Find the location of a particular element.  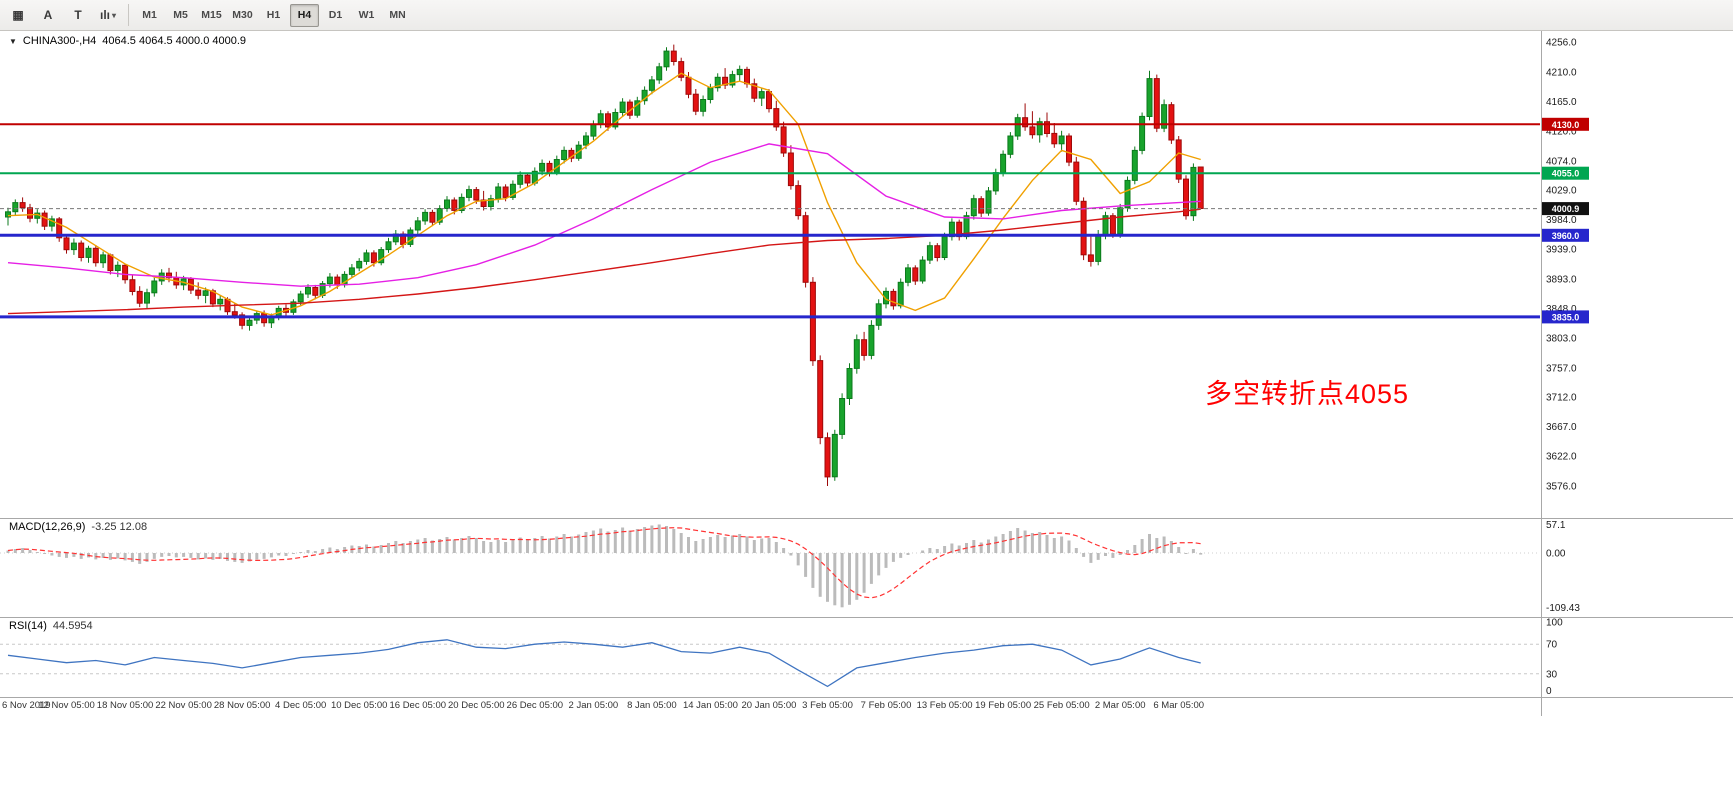

macd-panel: 57.1 0.00 -109.43 is located at coordinates (866, 568).